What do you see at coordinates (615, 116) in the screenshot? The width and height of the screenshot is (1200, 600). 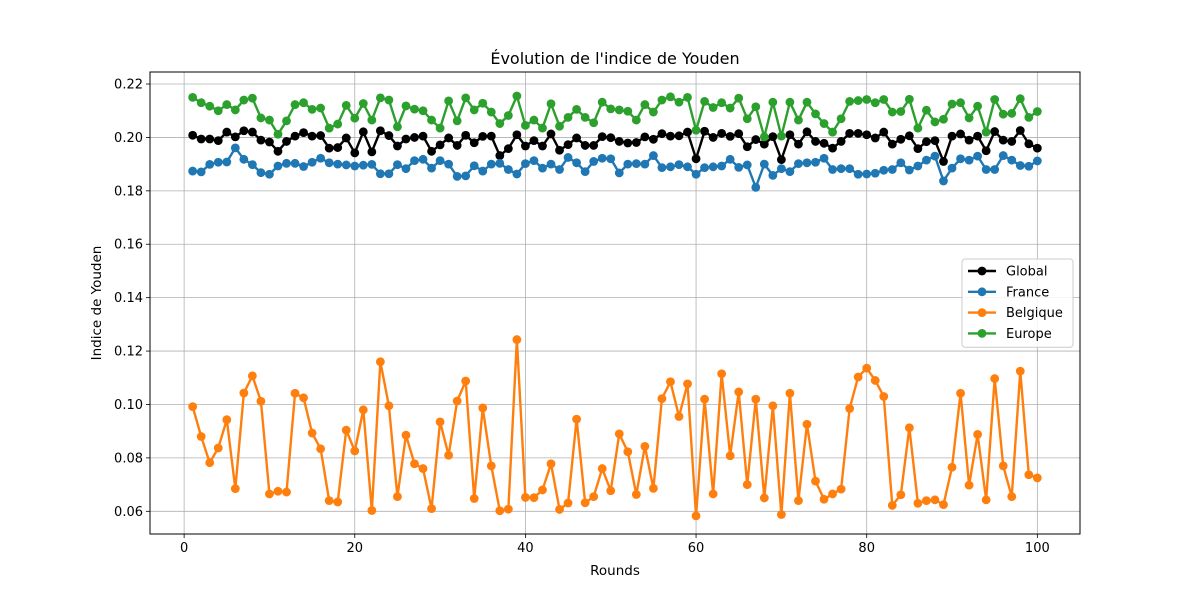 I see `series-europe` at bounding box center [615, 116].